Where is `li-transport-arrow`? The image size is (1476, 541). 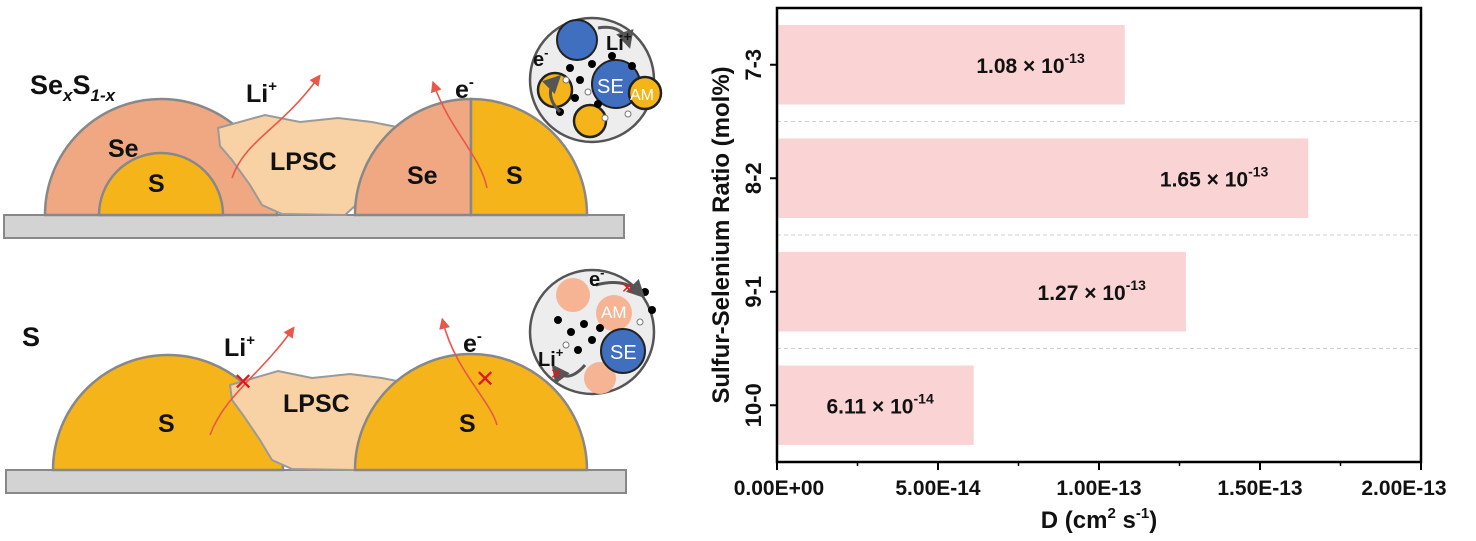
li-transport-arrow is located at coordinates (276, 126).